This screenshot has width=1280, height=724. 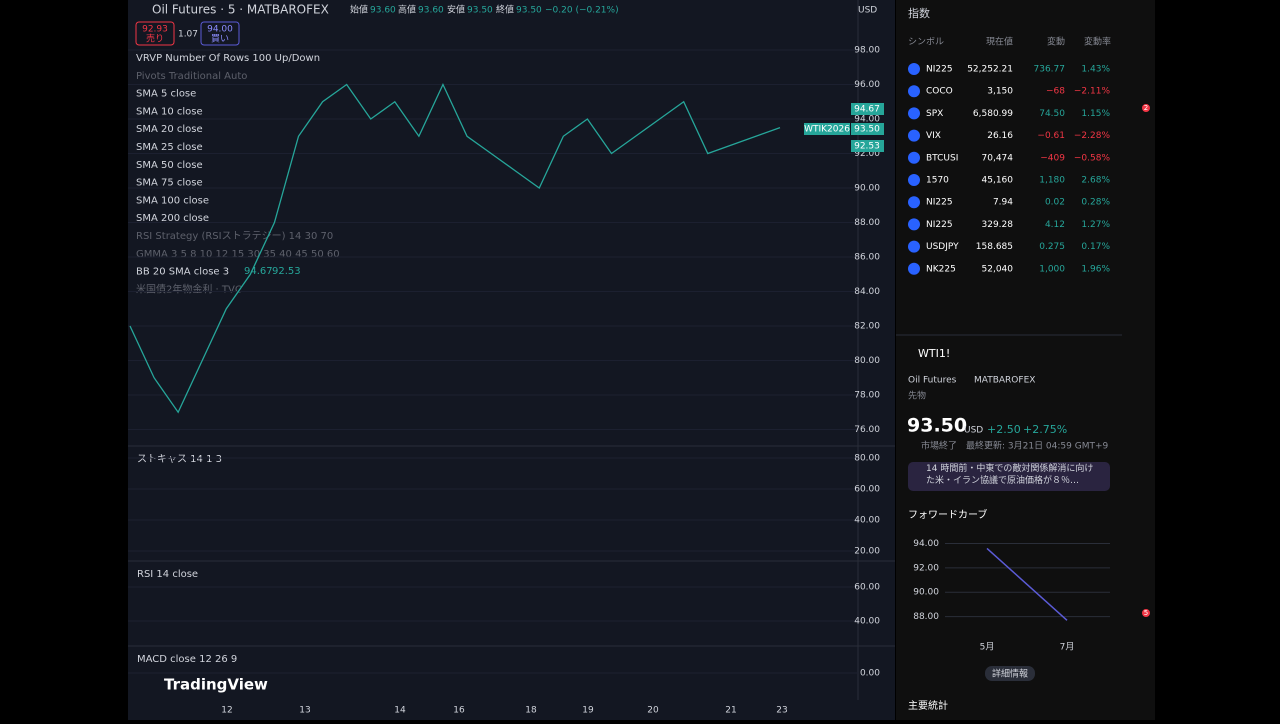 I want to click on watchlist-cell: 1570, so click(x=937, y=181).